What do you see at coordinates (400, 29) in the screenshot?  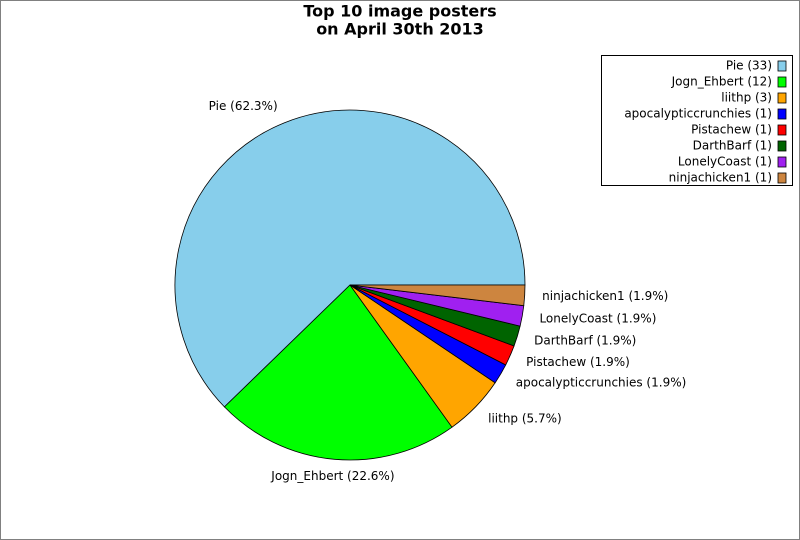 I see `chart-title: on April 30th 2013` at bounding box center [400, 29].